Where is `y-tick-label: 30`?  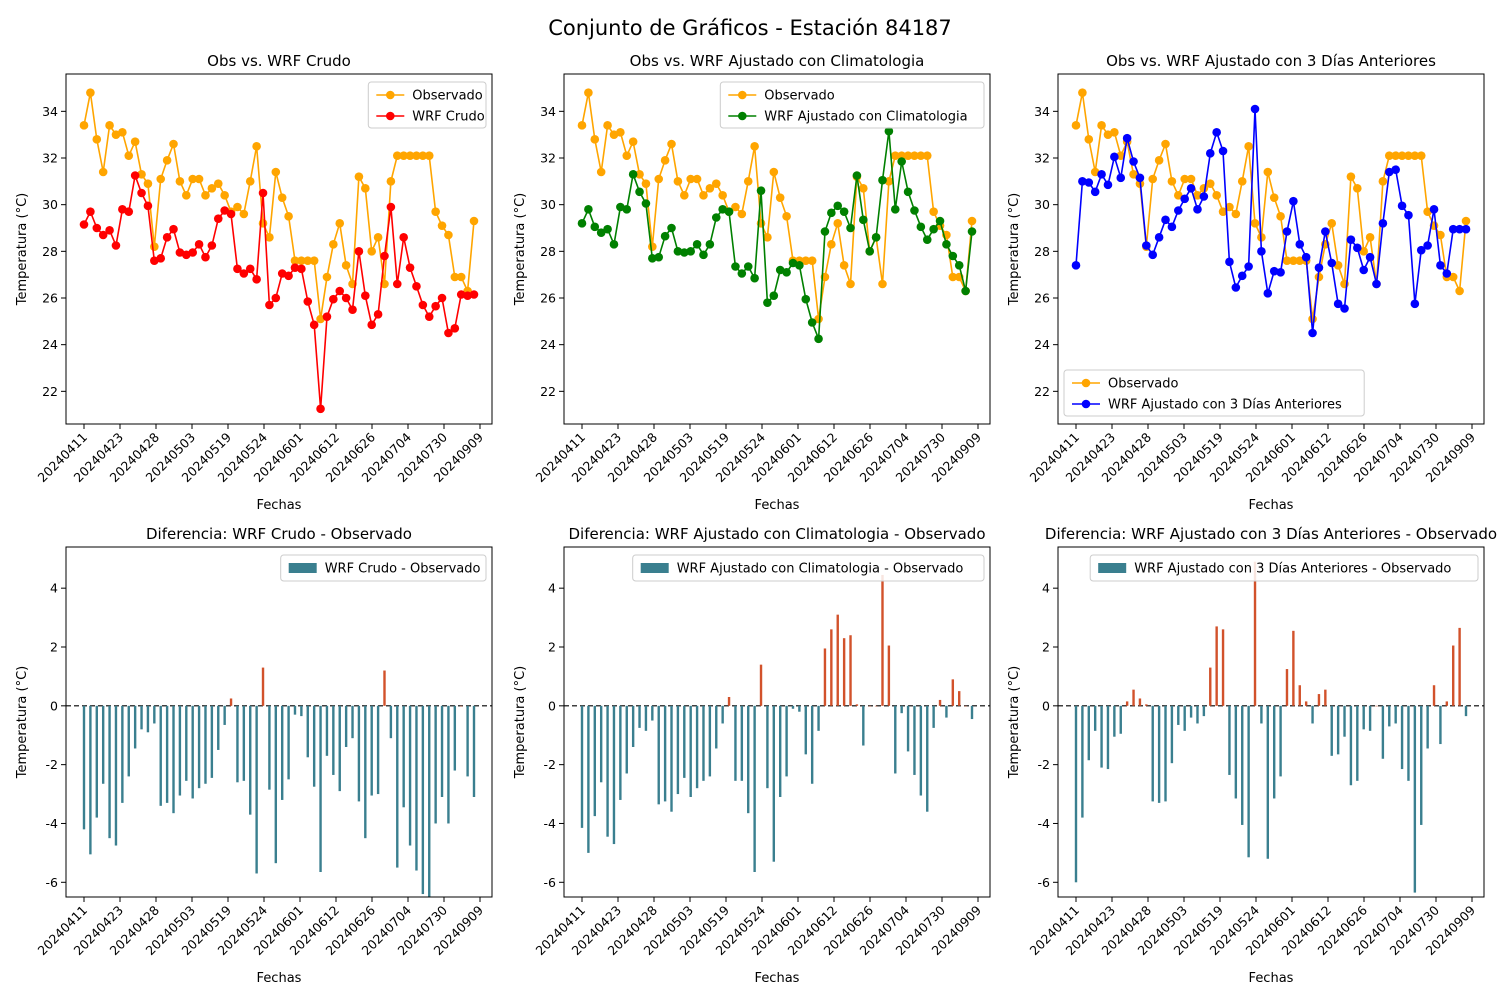 y-tick-label: 30 is located at coordinates (1042, 204).